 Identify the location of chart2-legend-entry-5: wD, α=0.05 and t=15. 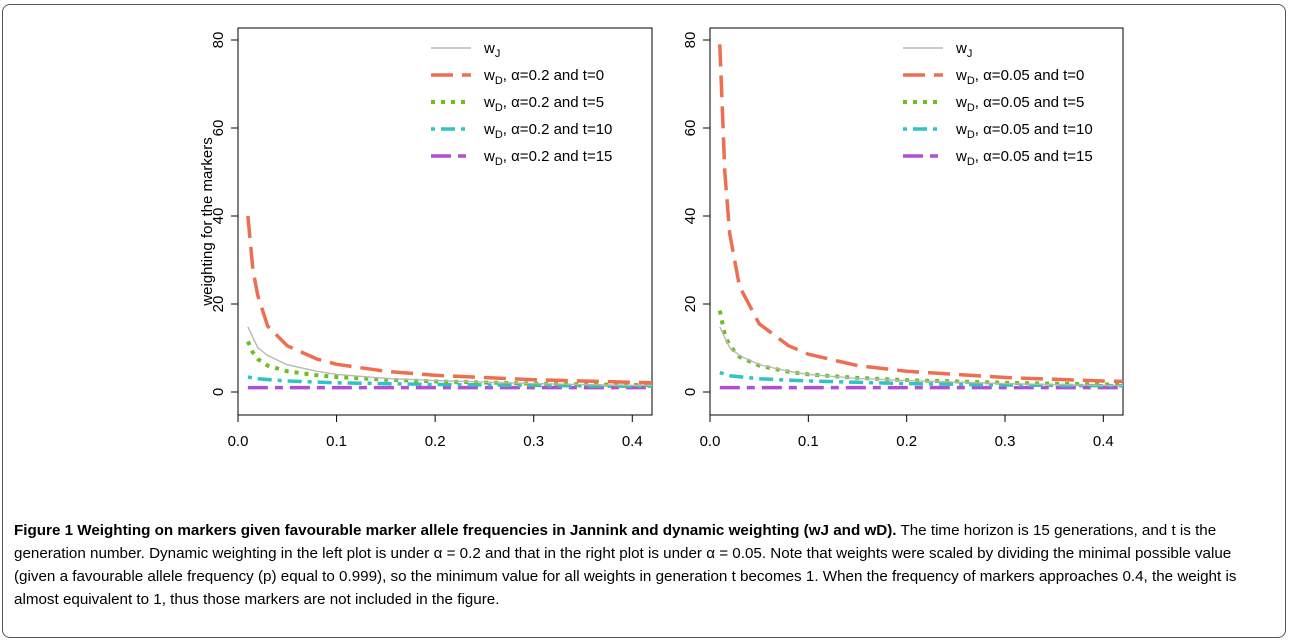
(1024, 158).